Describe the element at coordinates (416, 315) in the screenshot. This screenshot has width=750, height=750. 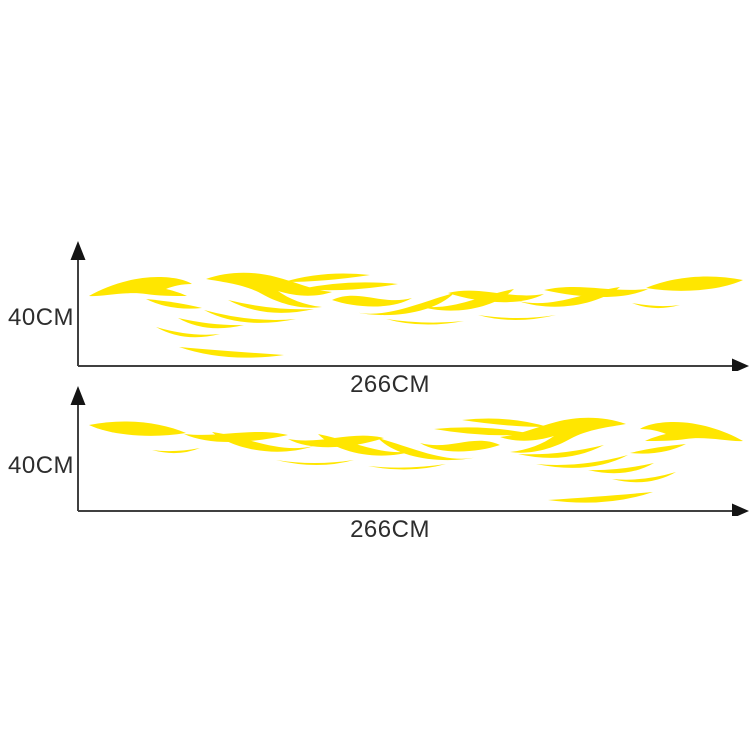
I see `flame-decal-top` at that location.